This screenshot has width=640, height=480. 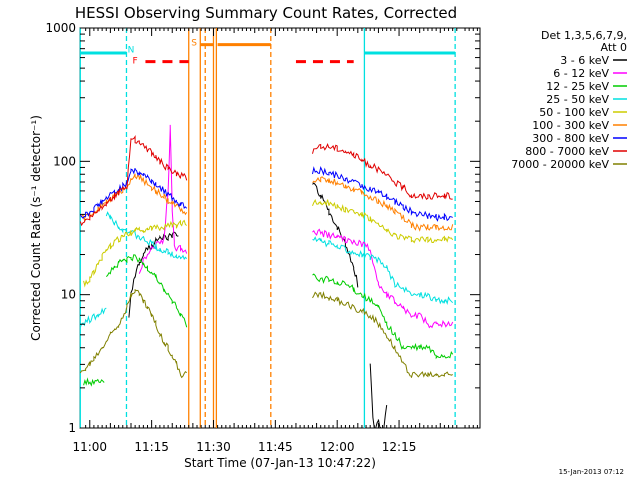 I want to click on flag-bars: NF S, so click(x=268, y=52).